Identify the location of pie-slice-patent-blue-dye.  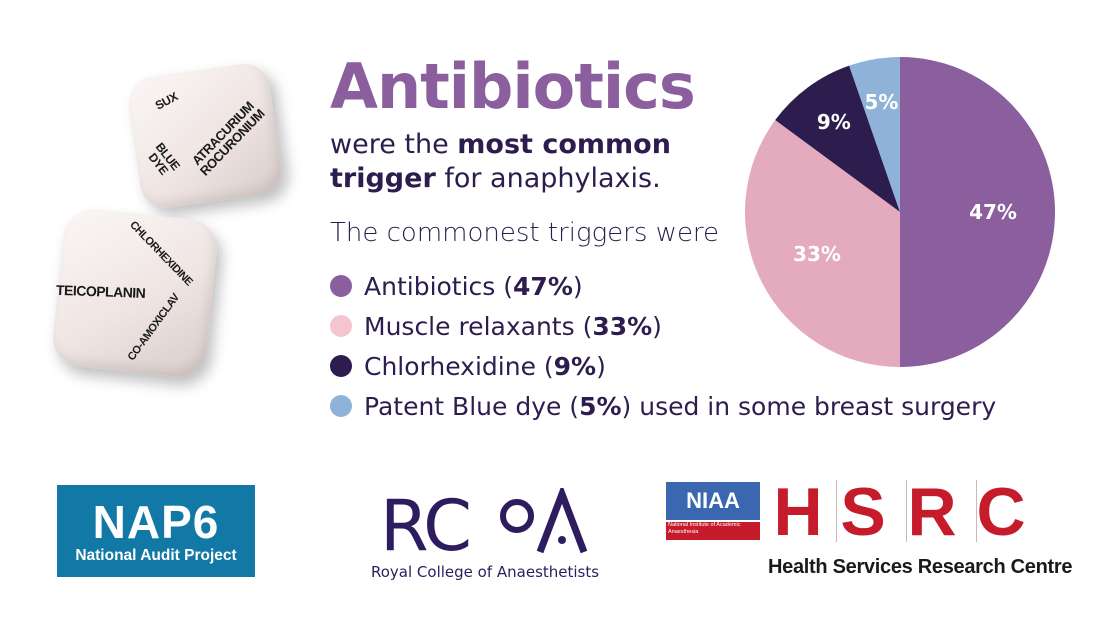
(874, 134).